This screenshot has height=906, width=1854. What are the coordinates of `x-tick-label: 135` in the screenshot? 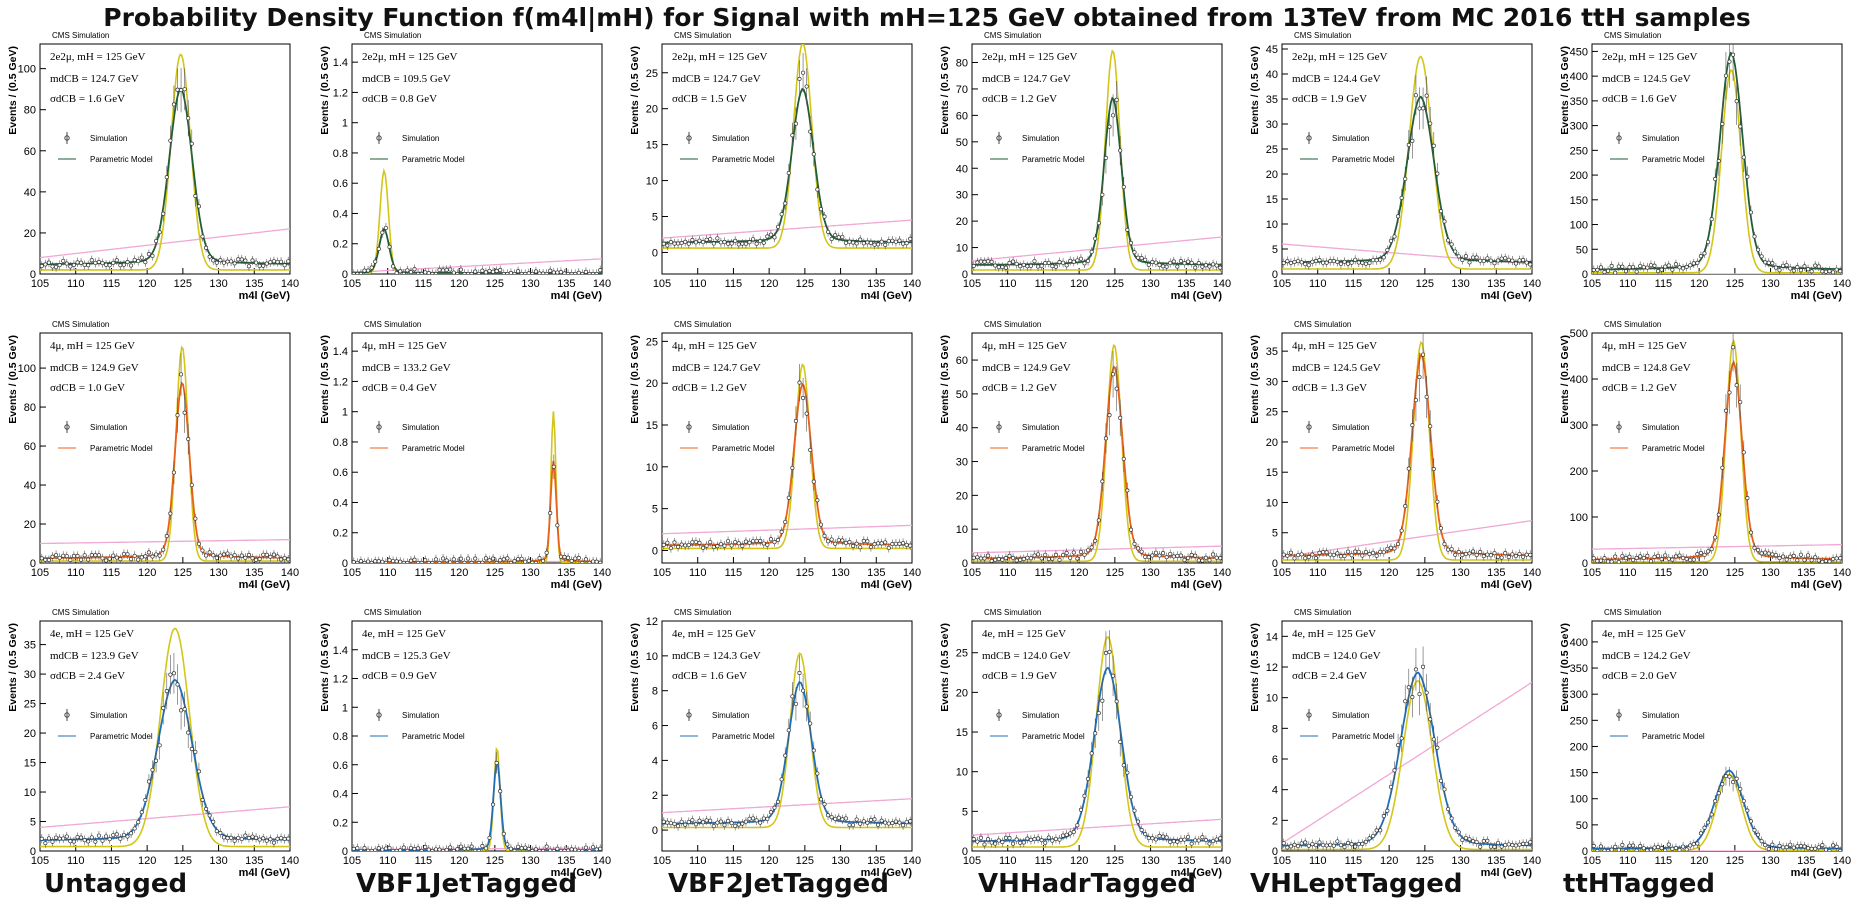 It's located at (254, 284).